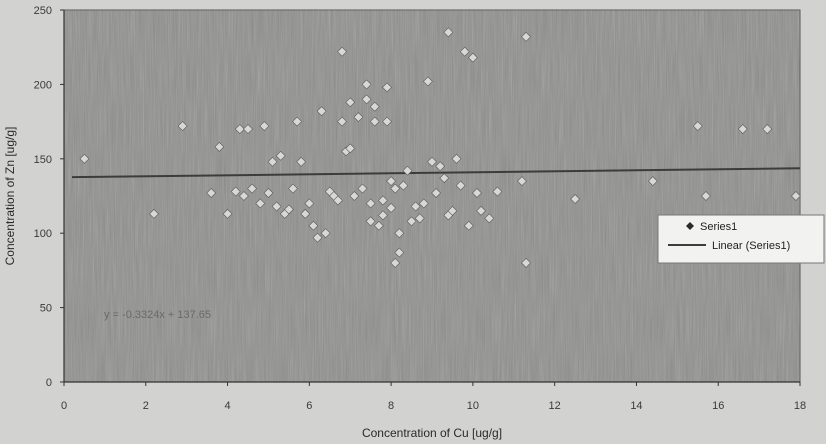 This screenshot has height=444, width=826. Describe the element at coordinates (391, 406) in the screenshot. I see `x-tick-label: 8` at that location.